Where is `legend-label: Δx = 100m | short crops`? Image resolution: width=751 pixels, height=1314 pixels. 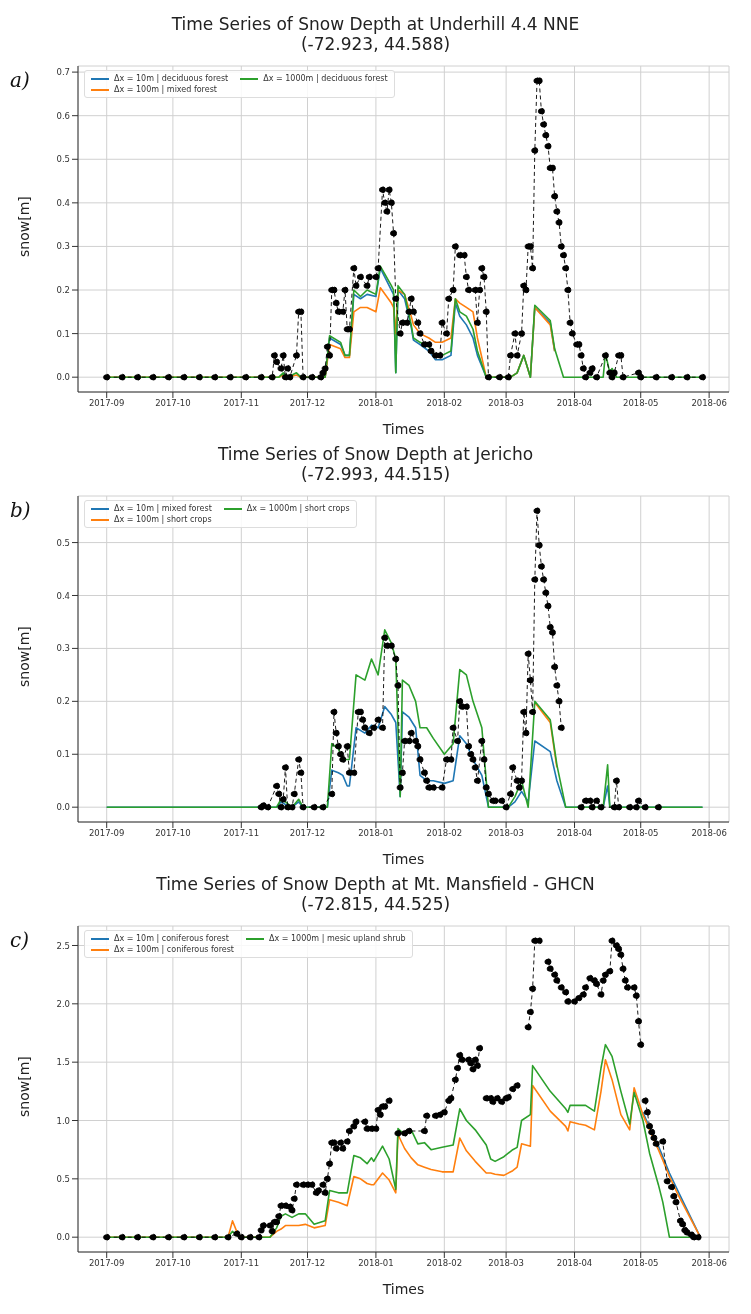
legend-label: Δx = 100m | short crops is located at coordinates (163, 519).